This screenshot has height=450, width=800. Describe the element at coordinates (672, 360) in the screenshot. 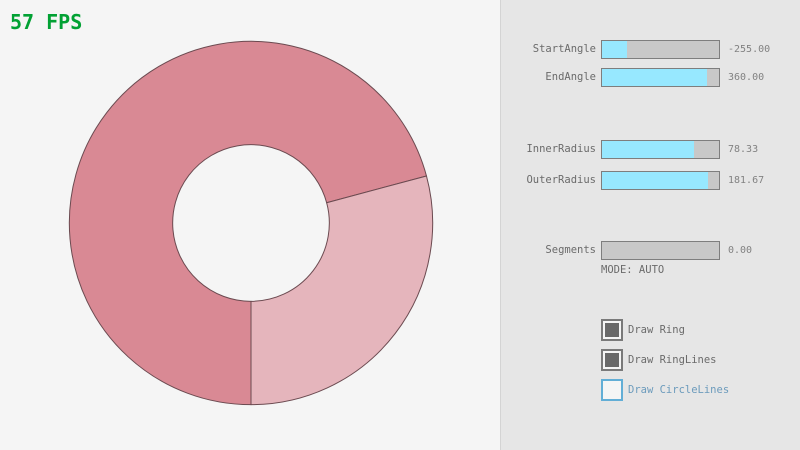

I see `checkbox-draw-ringlines-label: Draw RingLines` at that location.